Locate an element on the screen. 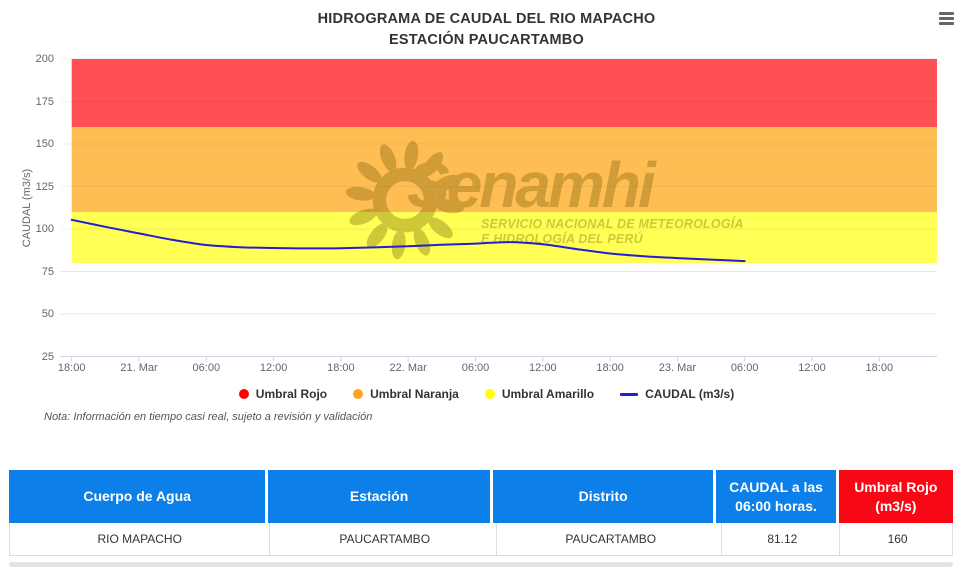 The height and width of the screenshot is (570, 973). y-tick-label: 125 is located at coordinates (44, 186).